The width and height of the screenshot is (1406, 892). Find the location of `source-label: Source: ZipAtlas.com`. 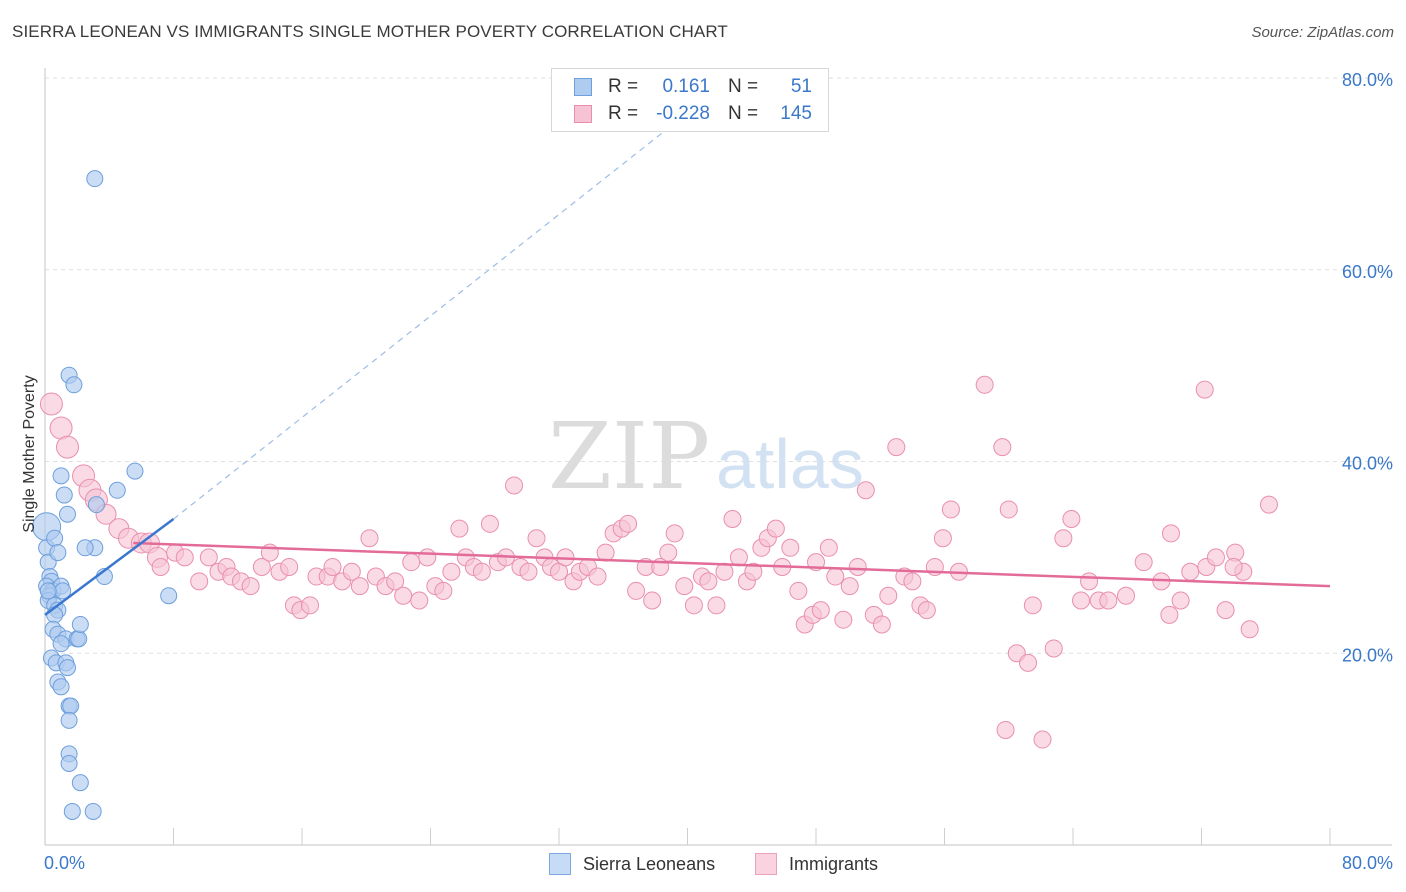

source-label: Source: ZipAtlas.com is located at coordinates (1322, 32).